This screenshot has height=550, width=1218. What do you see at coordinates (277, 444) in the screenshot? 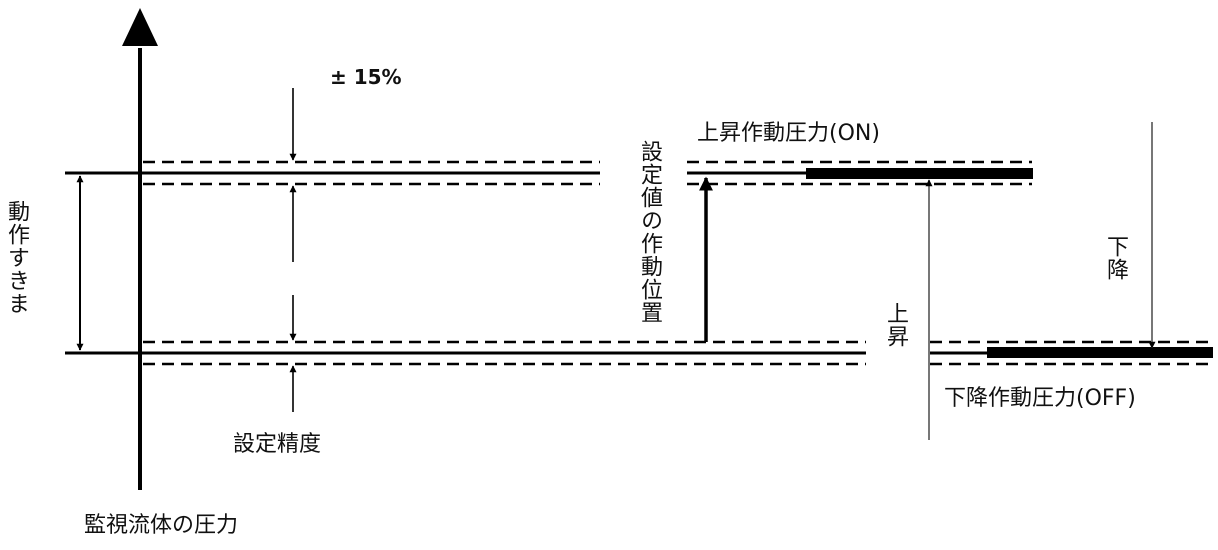
I see `setting-accuracy-label: 設定精度` at bounding box center [277, 444].